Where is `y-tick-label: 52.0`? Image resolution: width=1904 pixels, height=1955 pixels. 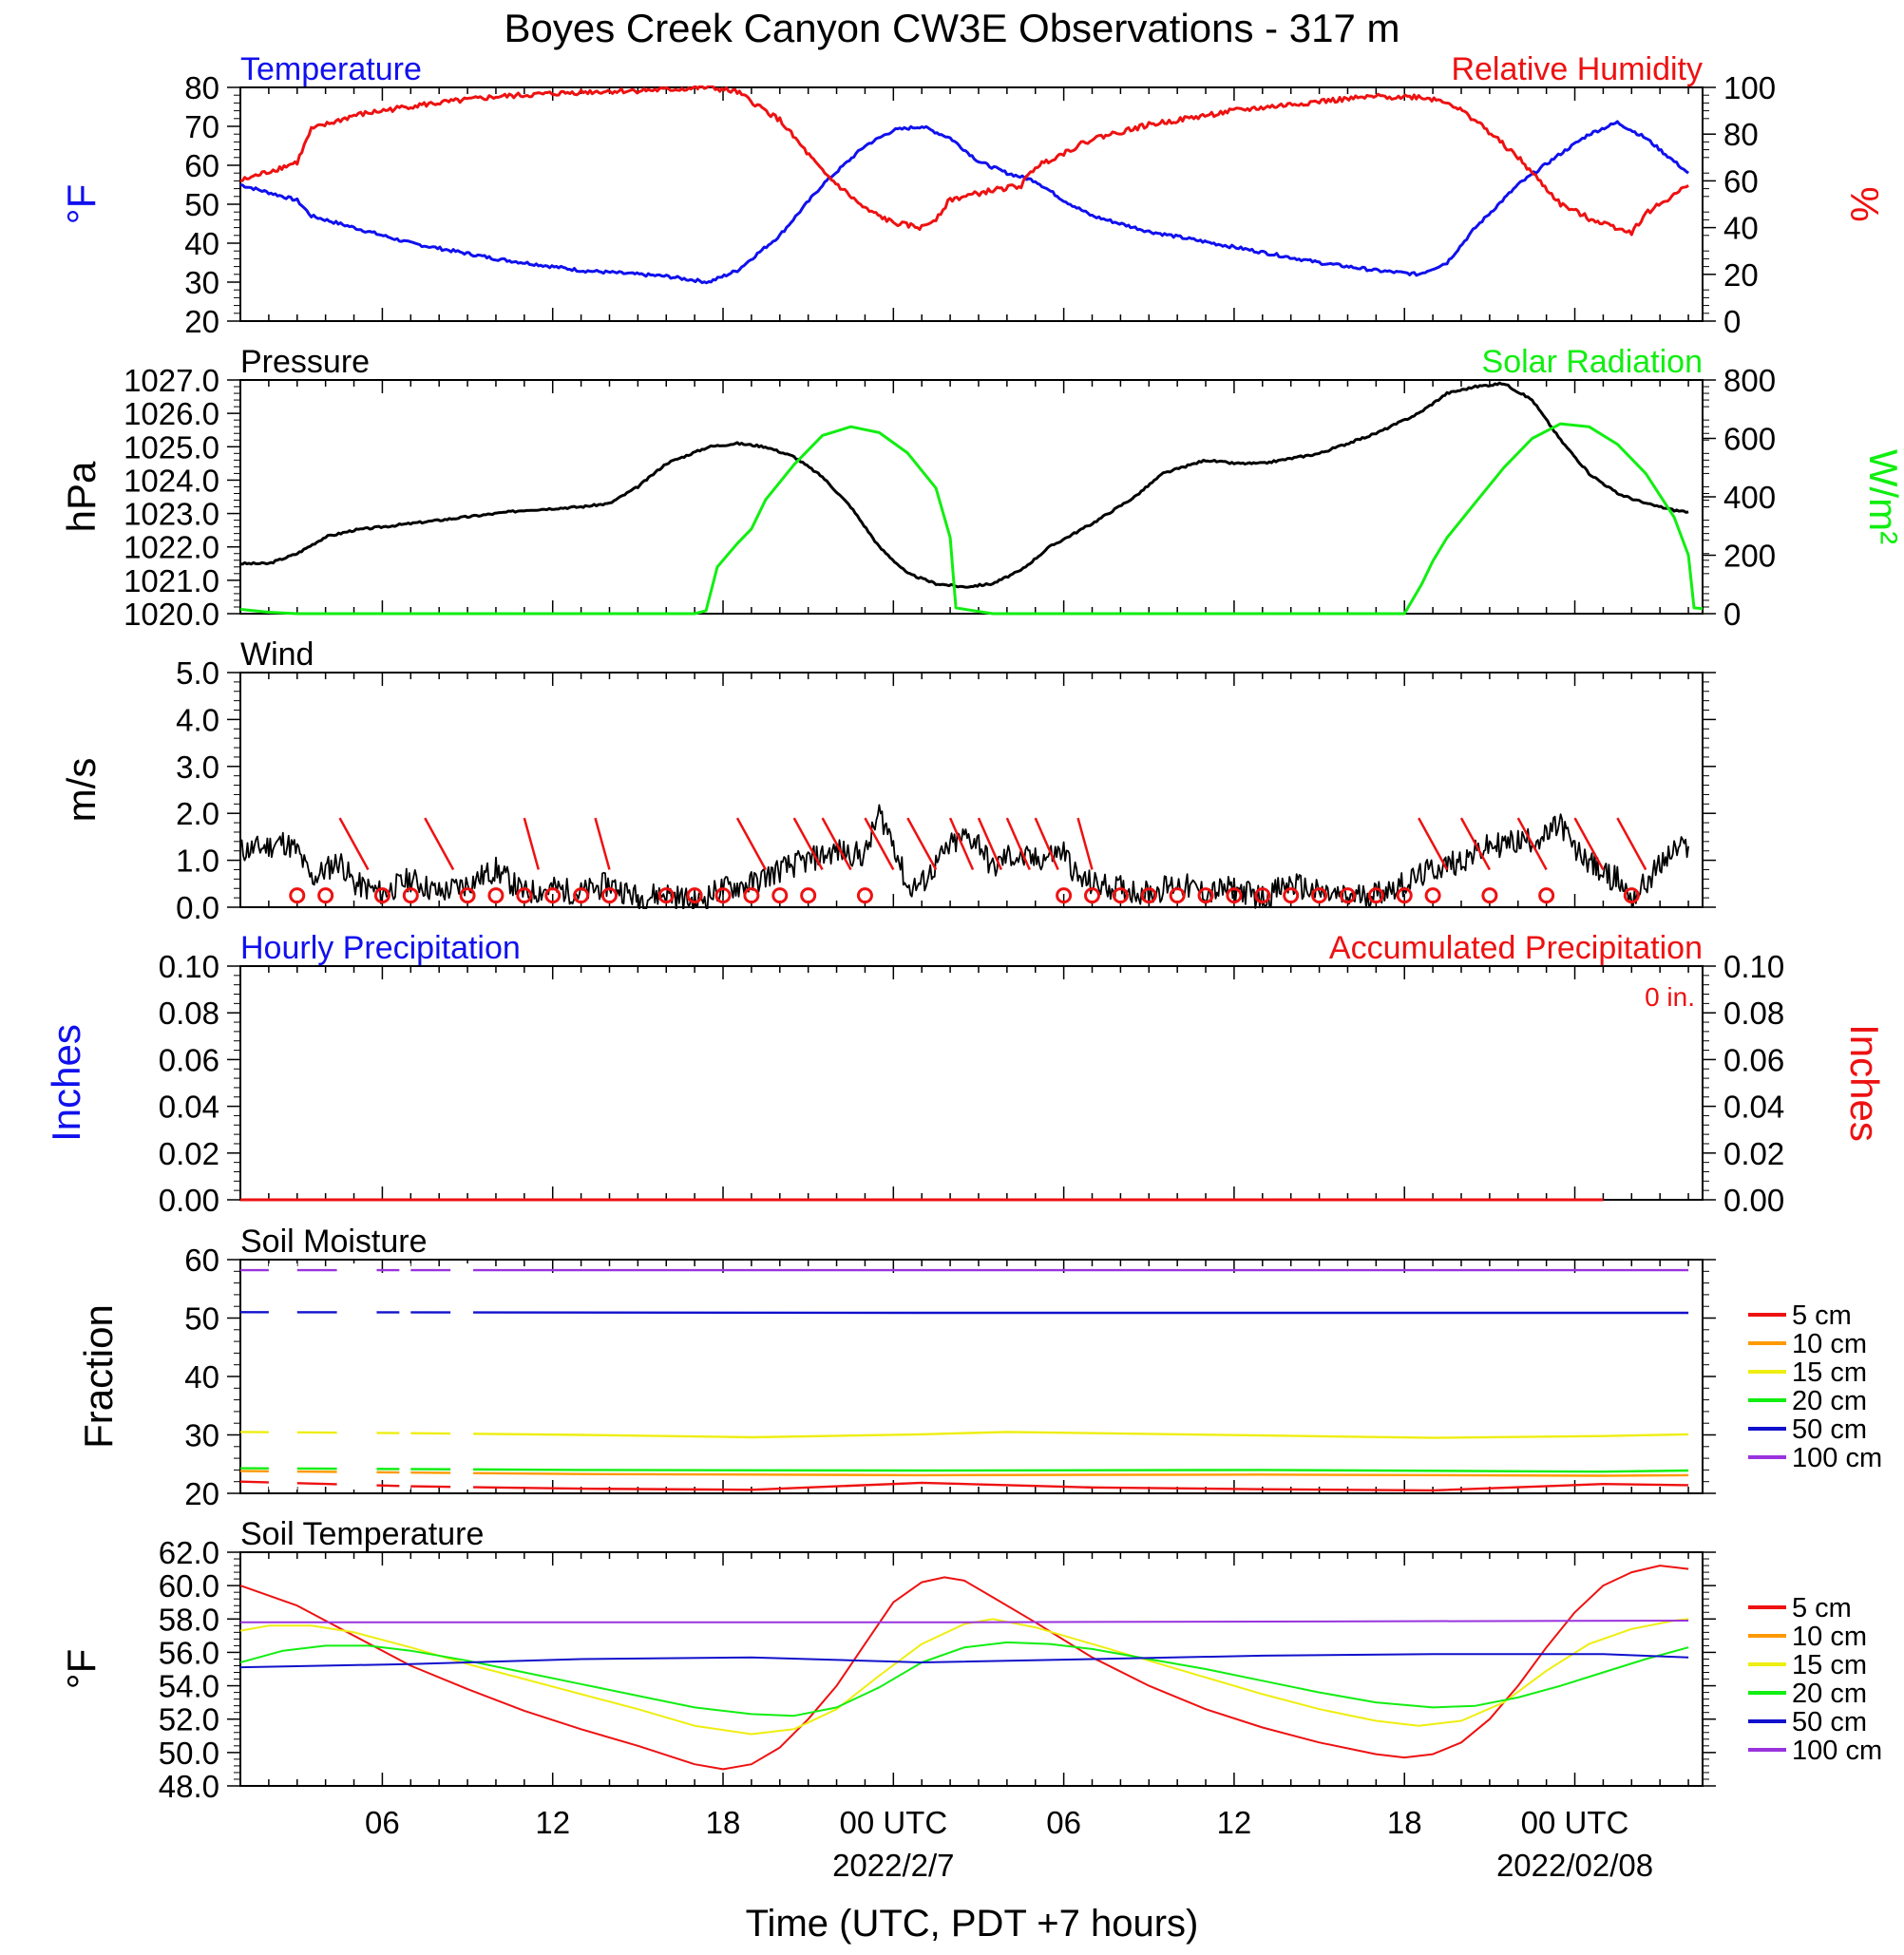
y-tick-label: 52.0 is located at coordinates (189, 1719).